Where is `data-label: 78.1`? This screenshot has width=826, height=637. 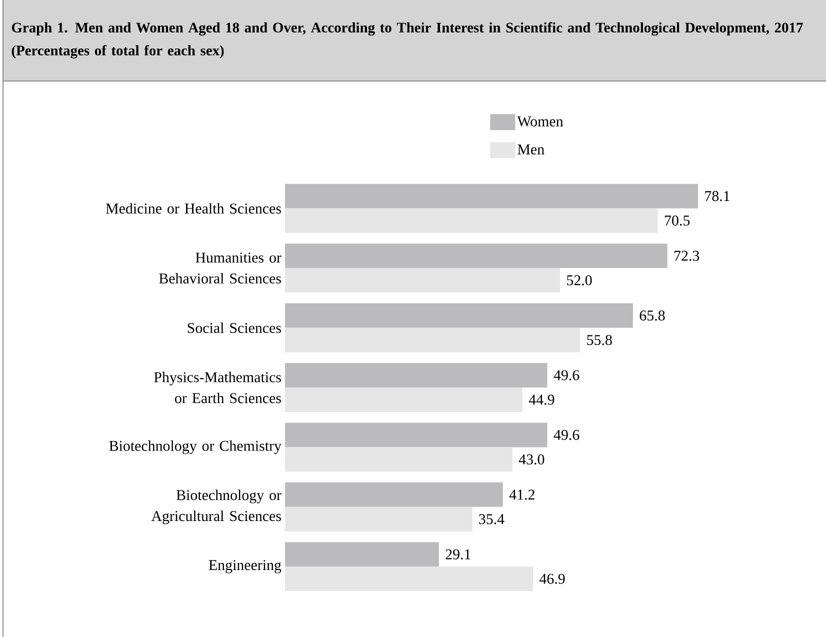
data-label: 78.1 is located at coordinates (717, 196).